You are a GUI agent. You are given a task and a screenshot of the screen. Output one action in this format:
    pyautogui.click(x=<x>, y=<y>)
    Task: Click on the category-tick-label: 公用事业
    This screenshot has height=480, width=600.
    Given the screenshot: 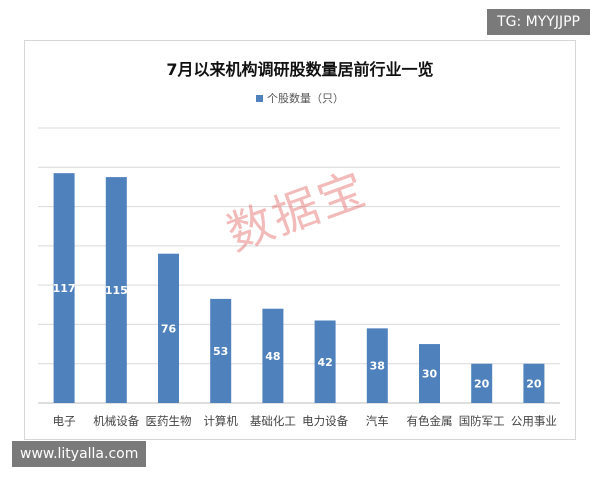 What is the action you would take?
    pyautogui.click(x=534, y=421)
    